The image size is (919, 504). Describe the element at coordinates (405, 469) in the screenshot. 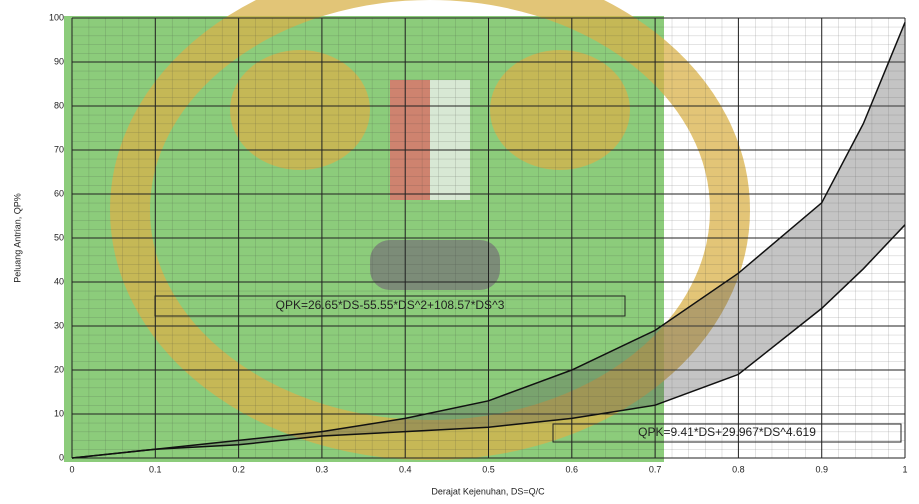

I see `x-tick-label: 0.4` at that location.